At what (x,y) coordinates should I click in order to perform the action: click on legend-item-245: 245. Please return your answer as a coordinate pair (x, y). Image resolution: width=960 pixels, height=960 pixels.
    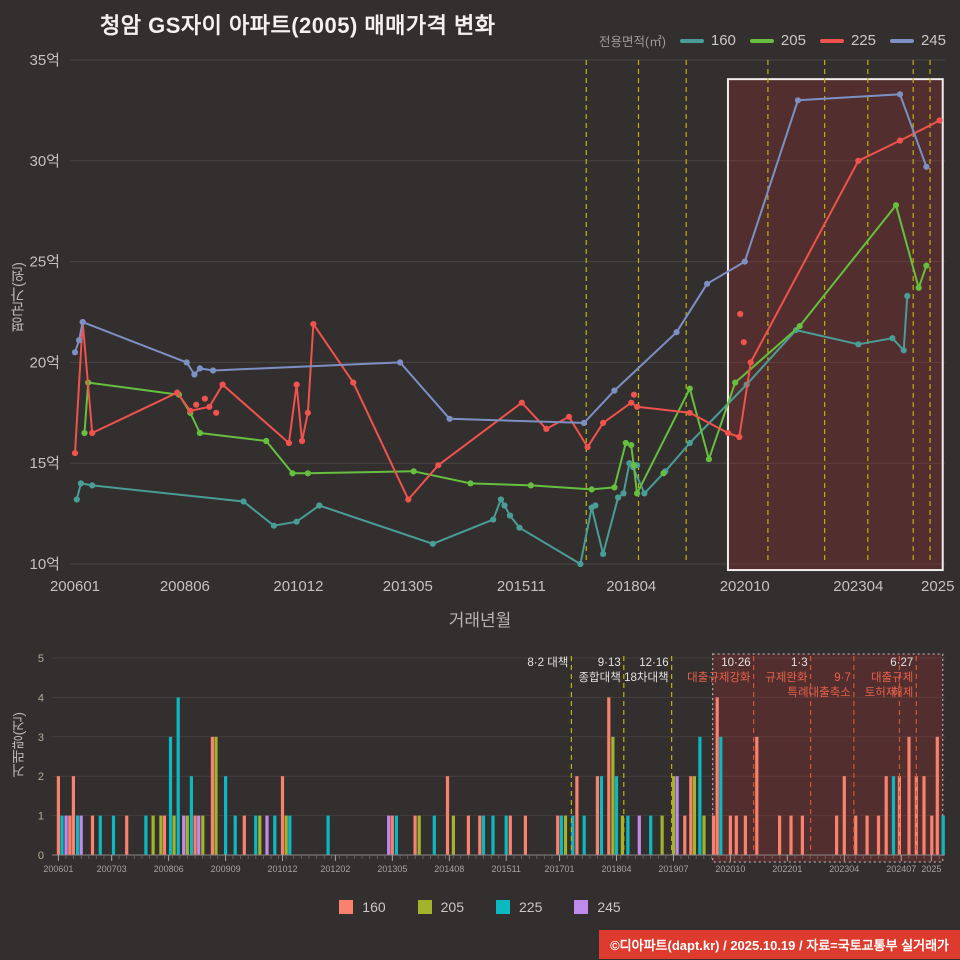
    Looking at the image, I should click on (917, 40).